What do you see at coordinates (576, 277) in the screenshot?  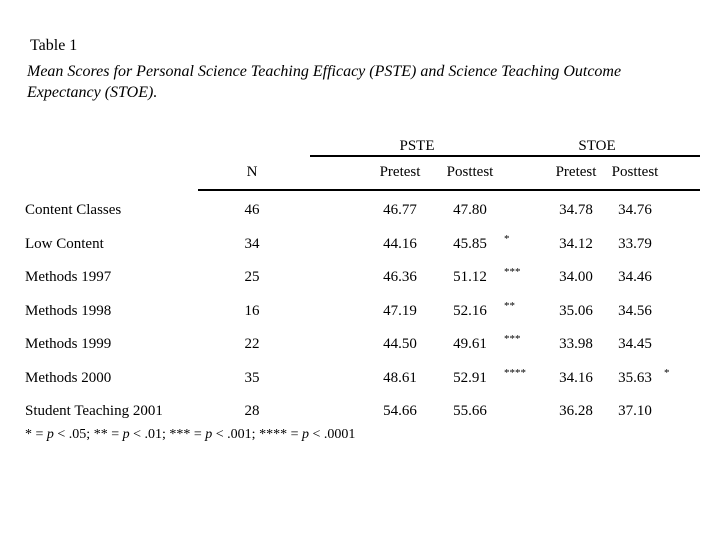 I see `stoe-pretest-value: 34.00` at bounding box center [576, 277].